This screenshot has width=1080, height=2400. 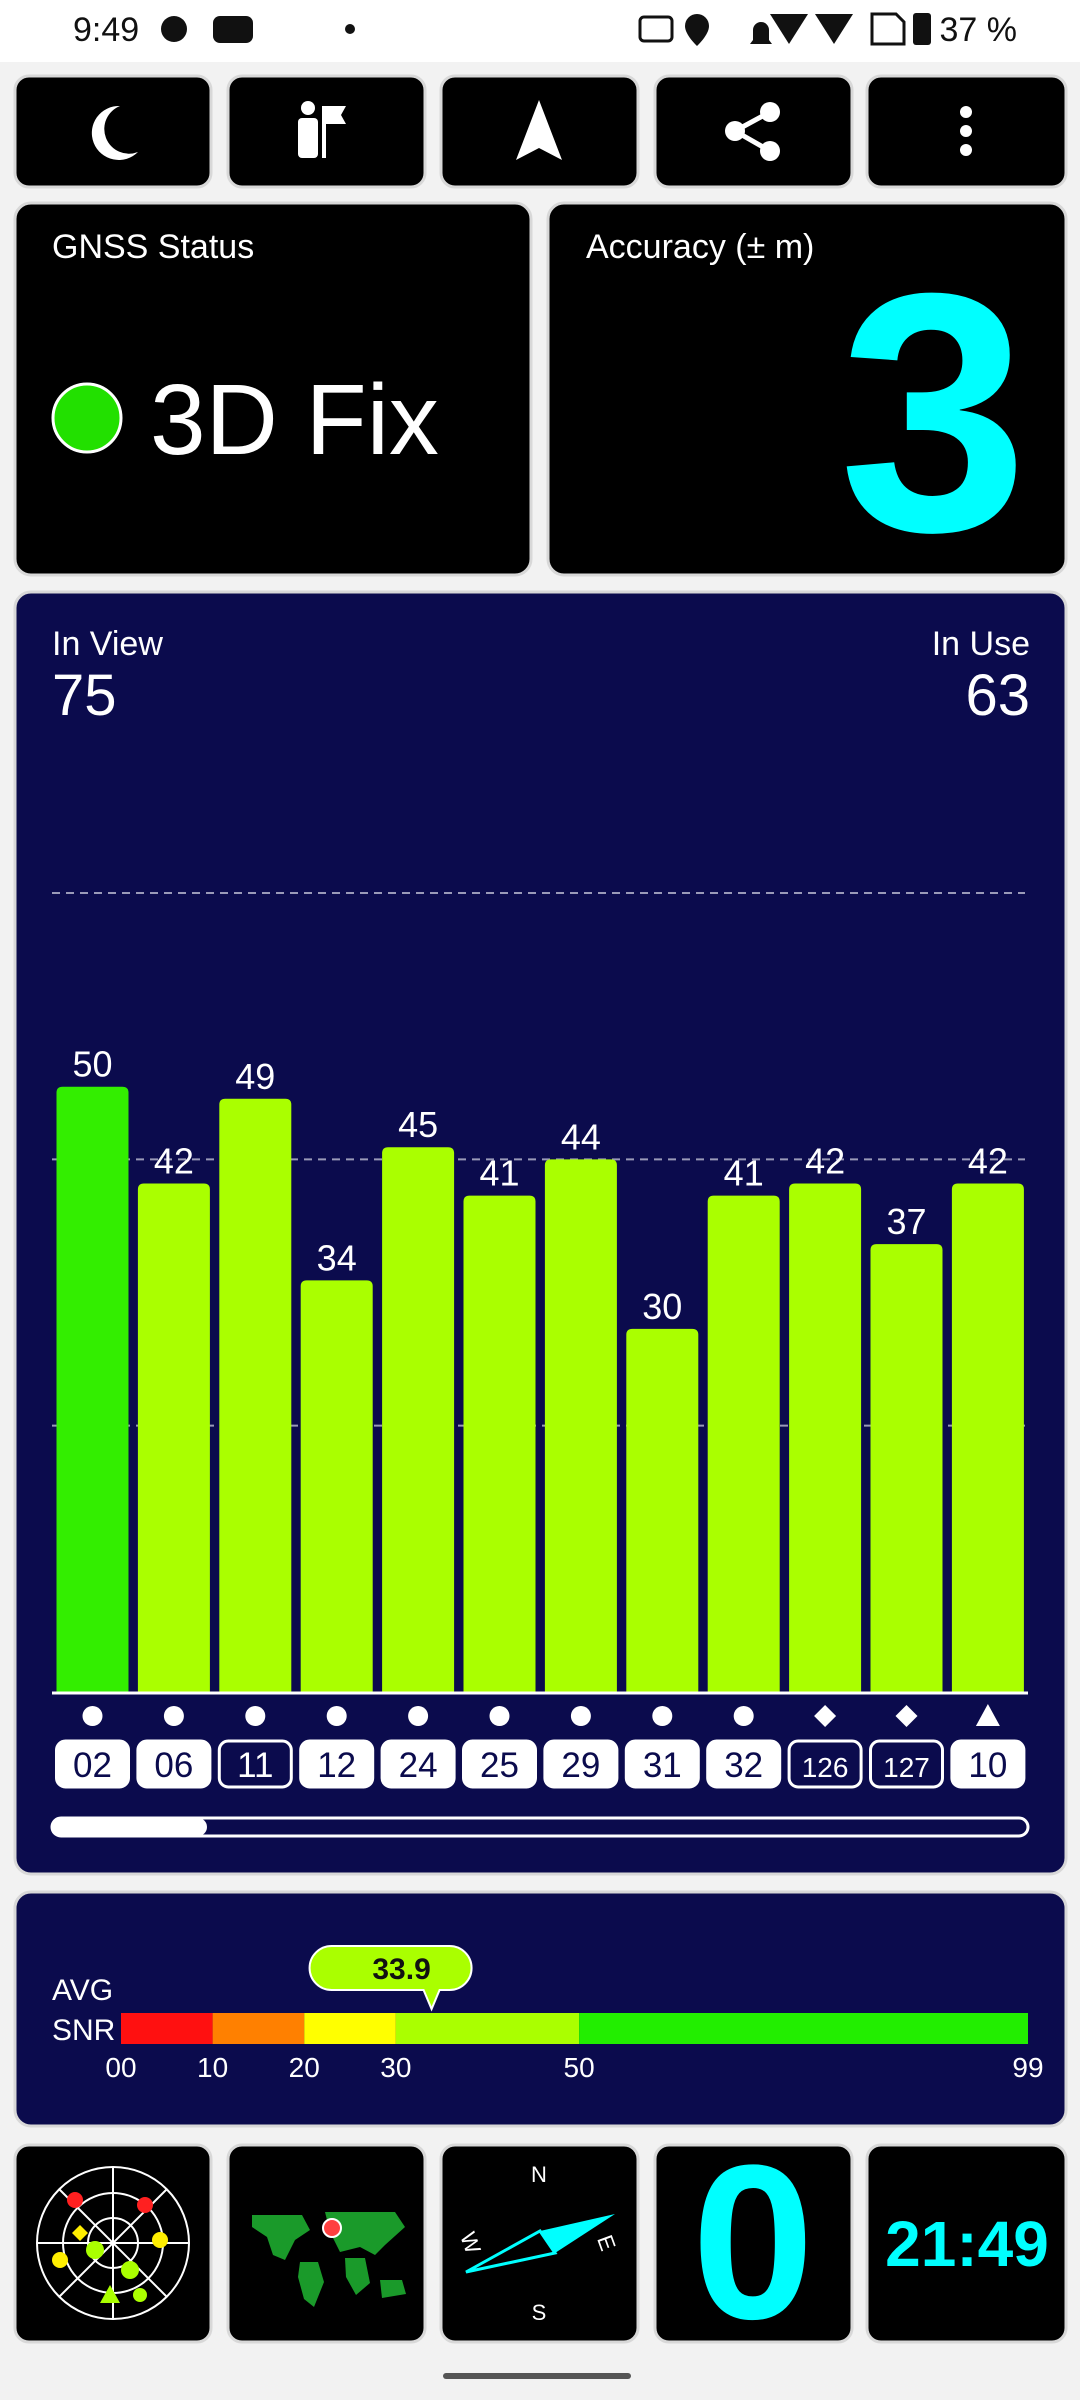 I want to click on world-map-icon, so click(x=329, y=2259).